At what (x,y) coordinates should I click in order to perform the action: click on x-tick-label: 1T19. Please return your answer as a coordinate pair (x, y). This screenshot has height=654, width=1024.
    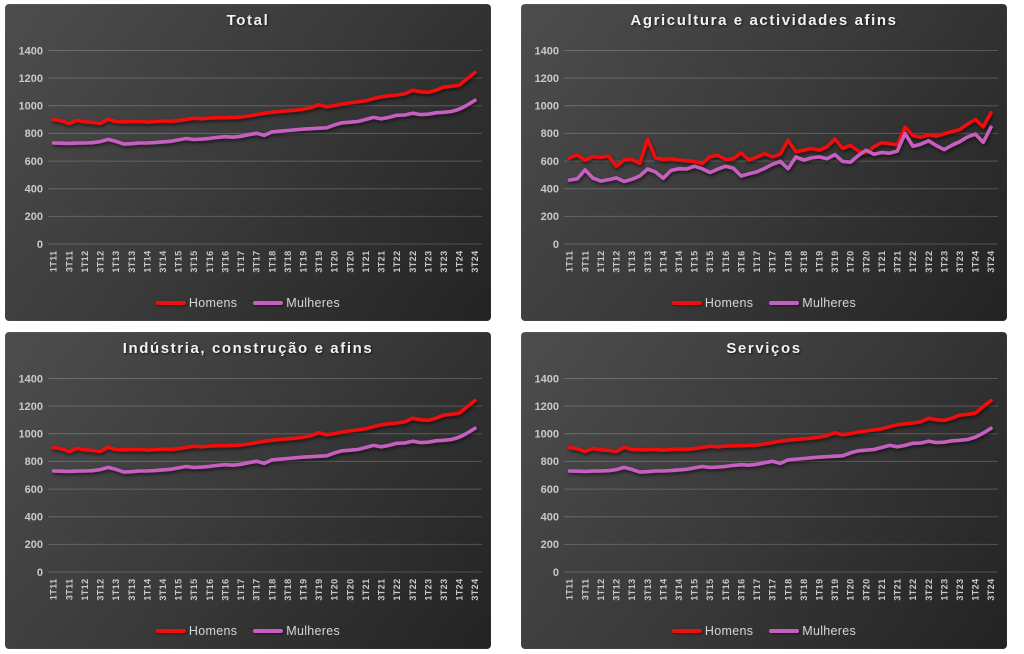
    Looking at the image, I should click on (820, 262).